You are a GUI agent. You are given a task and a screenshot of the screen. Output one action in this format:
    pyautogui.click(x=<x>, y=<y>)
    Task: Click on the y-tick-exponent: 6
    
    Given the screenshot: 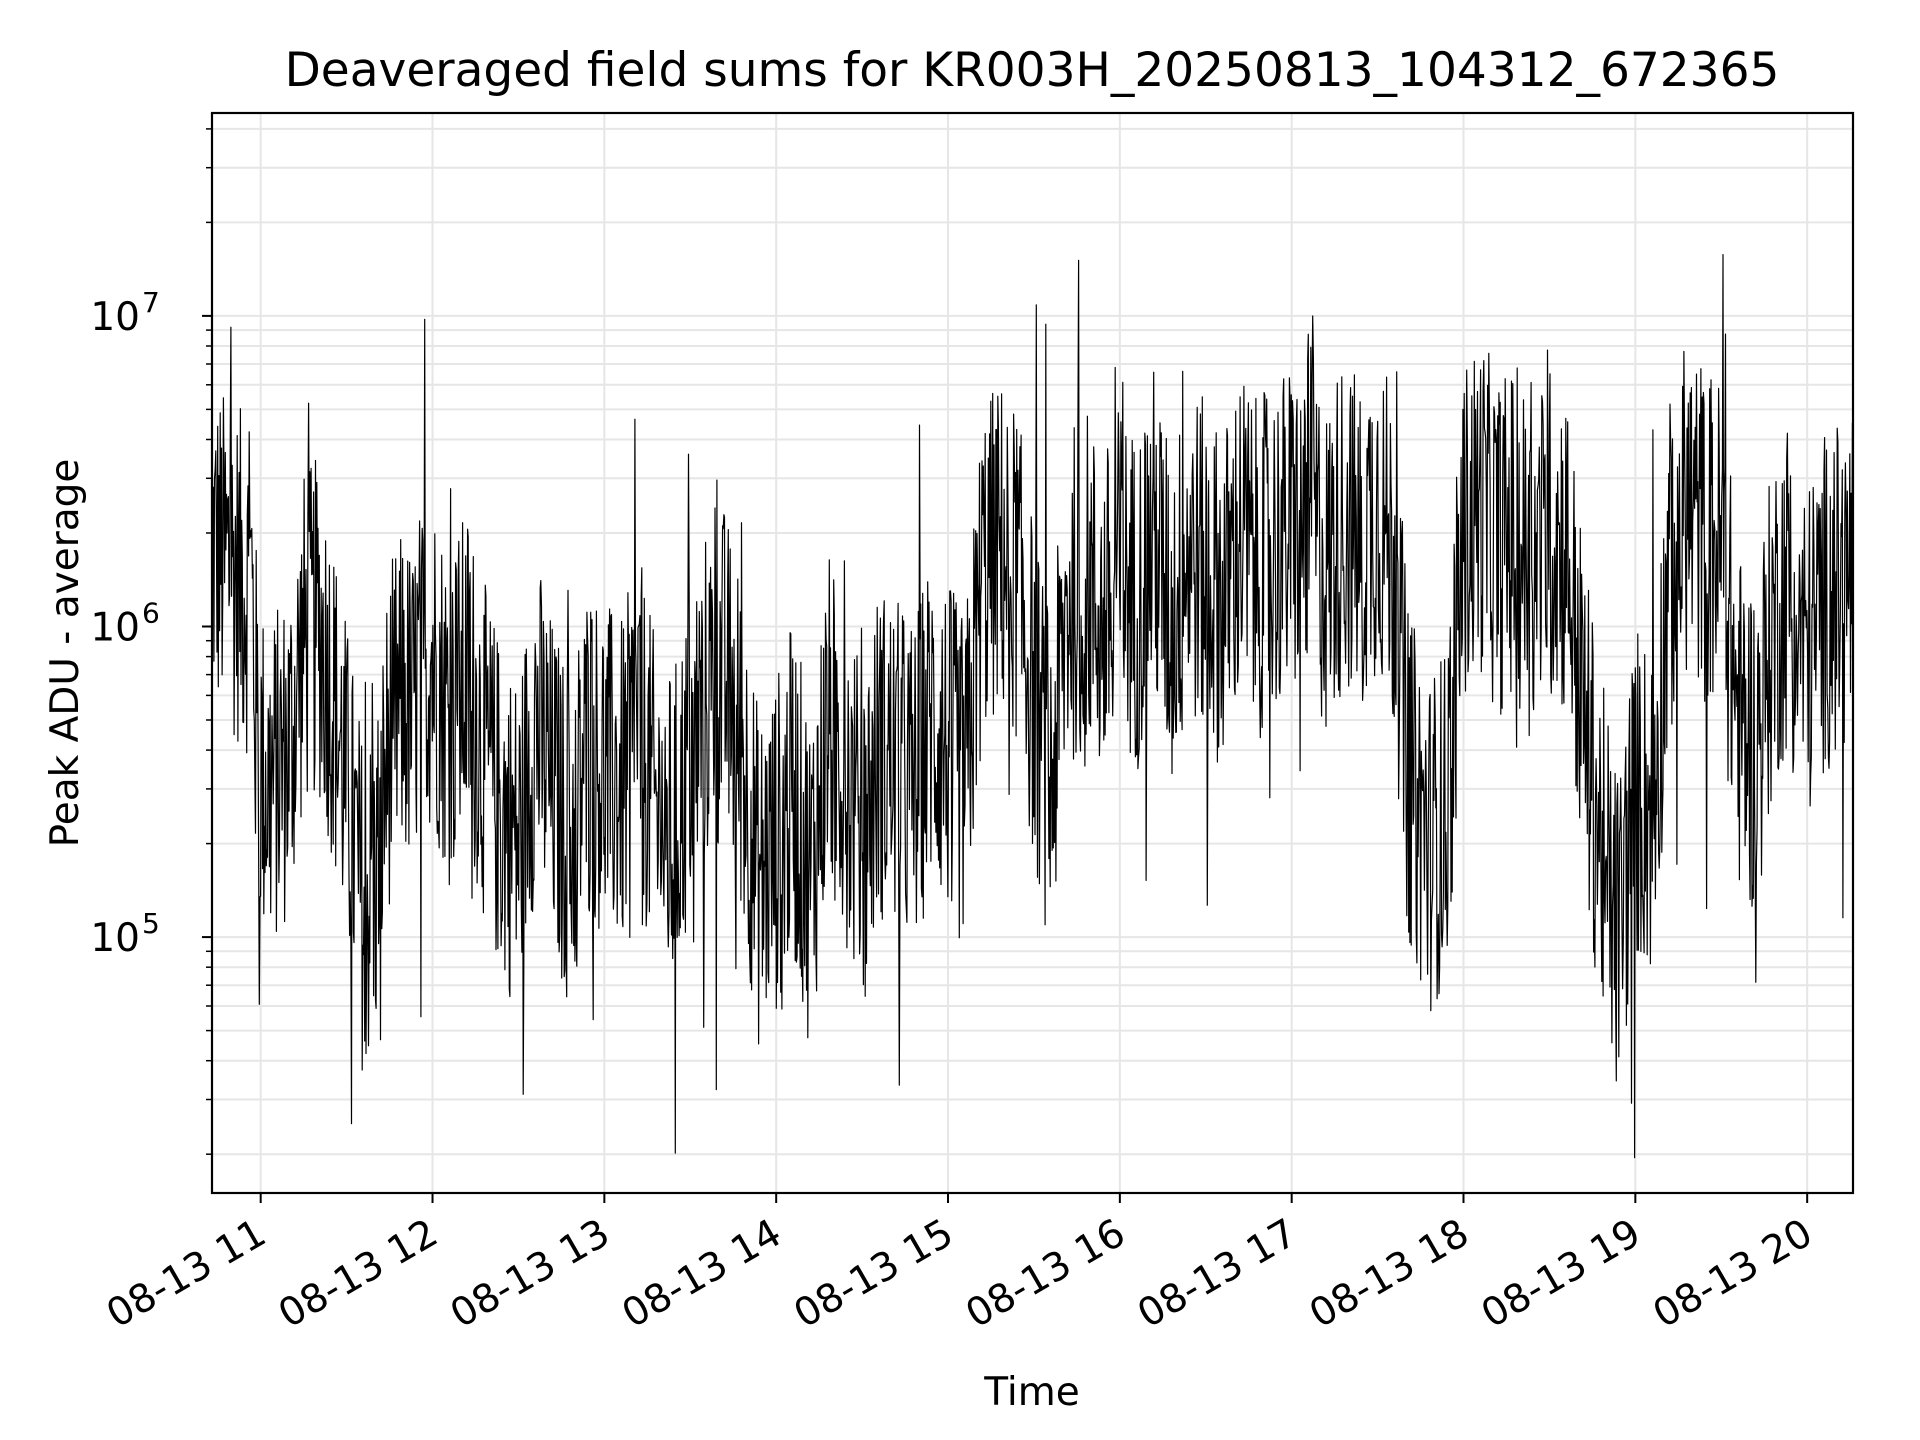 What is the action you would take?
    pyautogui.click(x=151, y=612)
    